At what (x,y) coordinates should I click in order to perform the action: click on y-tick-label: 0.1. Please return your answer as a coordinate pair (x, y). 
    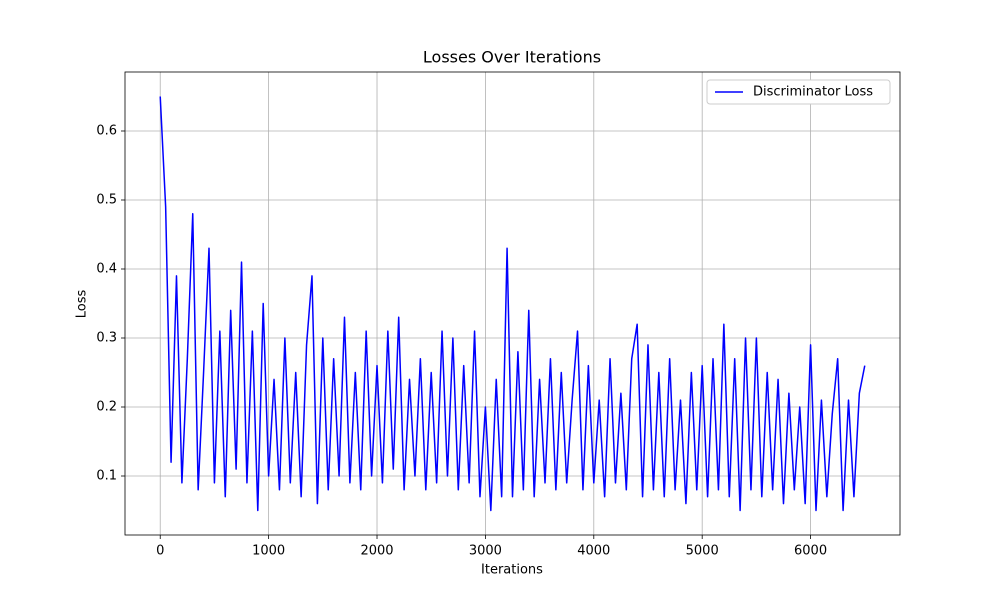
    Looking at the image, I should click on (106, 476).